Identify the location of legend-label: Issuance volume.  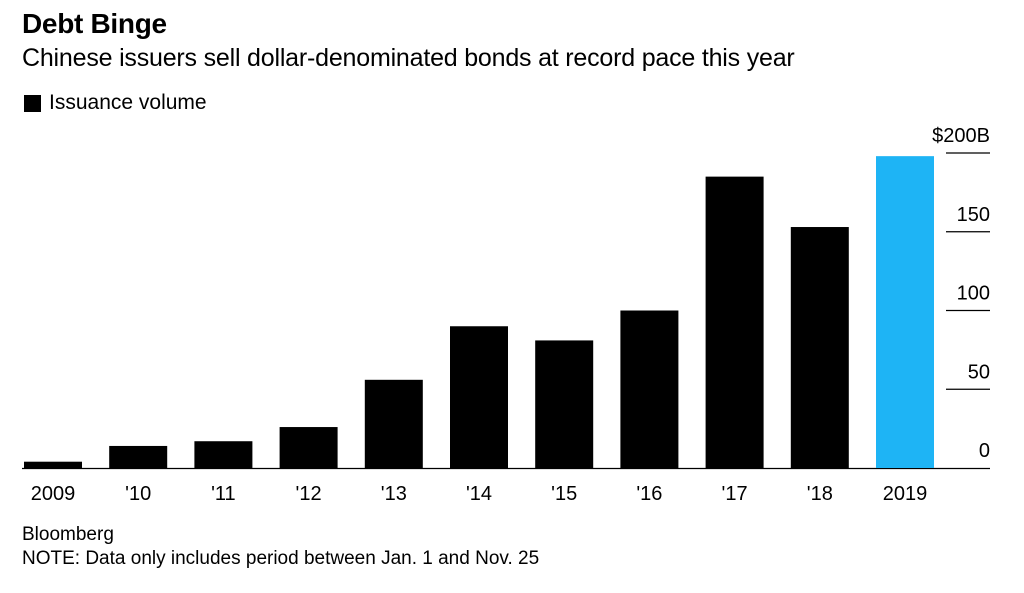
(128, 102).